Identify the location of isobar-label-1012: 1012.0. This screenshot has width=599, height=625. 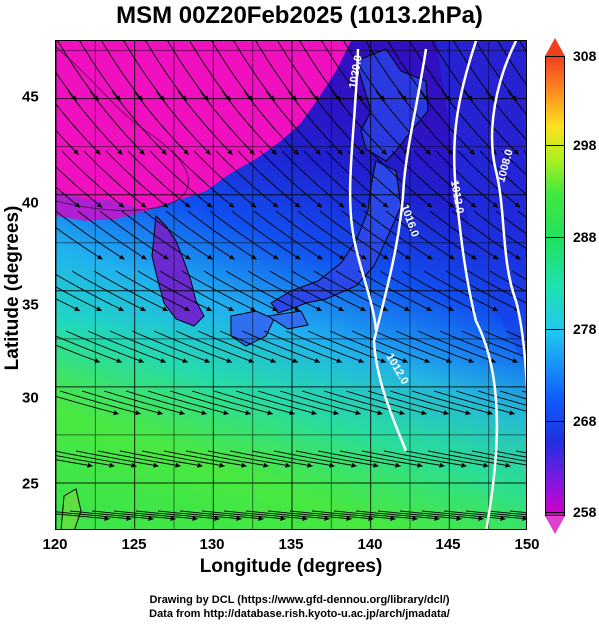
(457, 196).